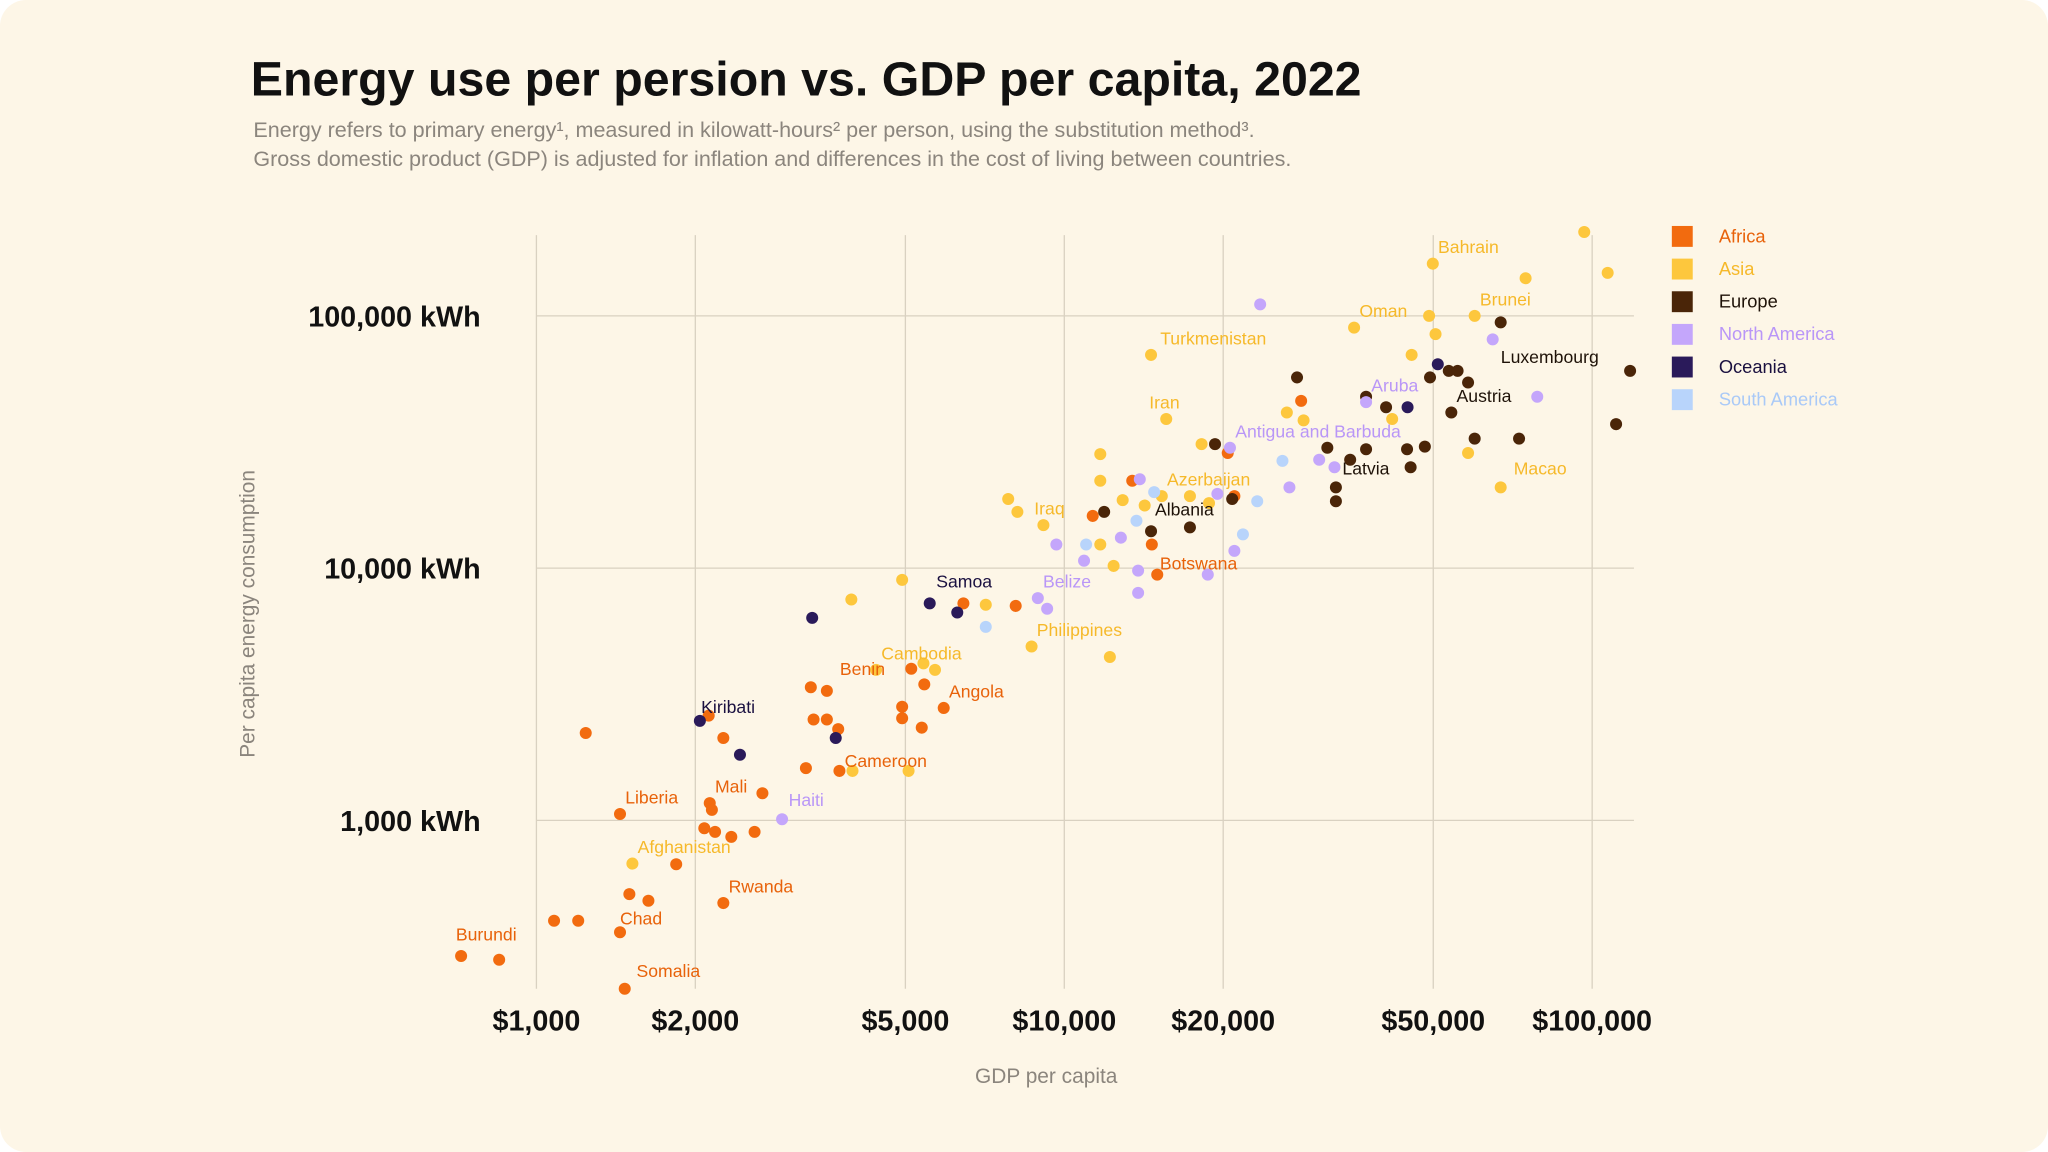 This screenshot has width=2048, height=1152. I want to click on point-label: Samoa, so click(964, 582).